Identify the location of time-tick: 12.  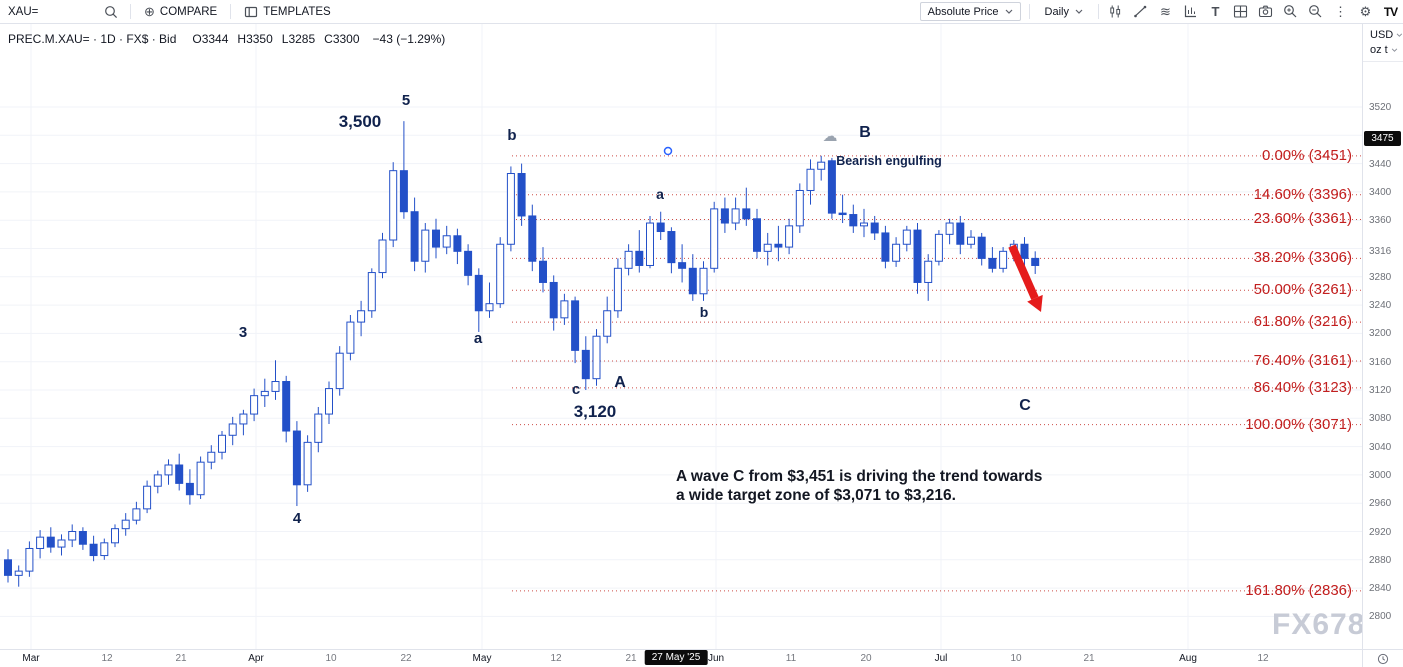
(107, 658).